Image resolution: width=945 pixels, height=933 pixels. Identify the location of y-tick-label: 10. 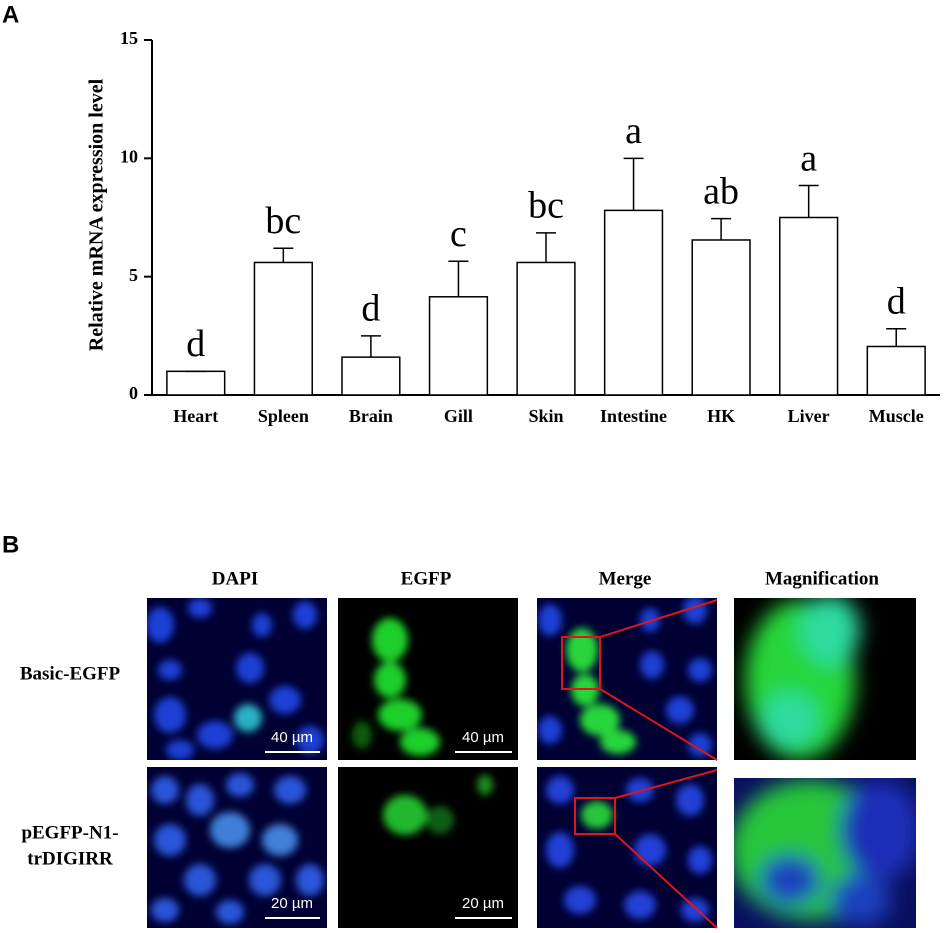
(129, 156).